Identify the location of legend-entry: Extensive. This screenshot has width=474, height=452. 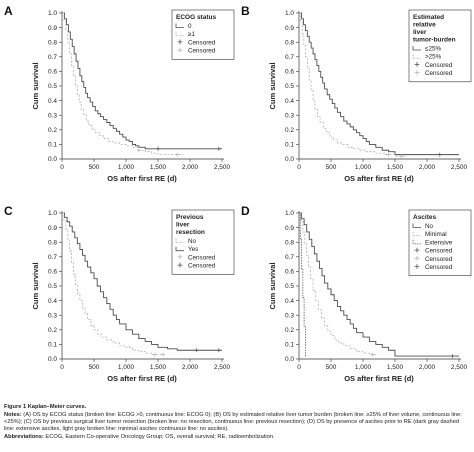
(439, 242).